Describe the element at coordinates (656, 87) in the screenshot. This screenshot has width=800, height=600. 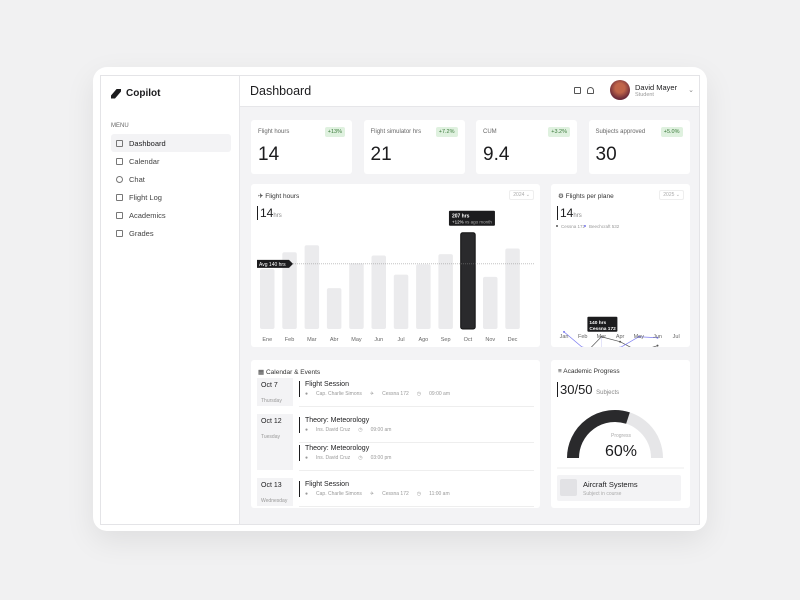
I see `user-name: David Mayer` at that location.